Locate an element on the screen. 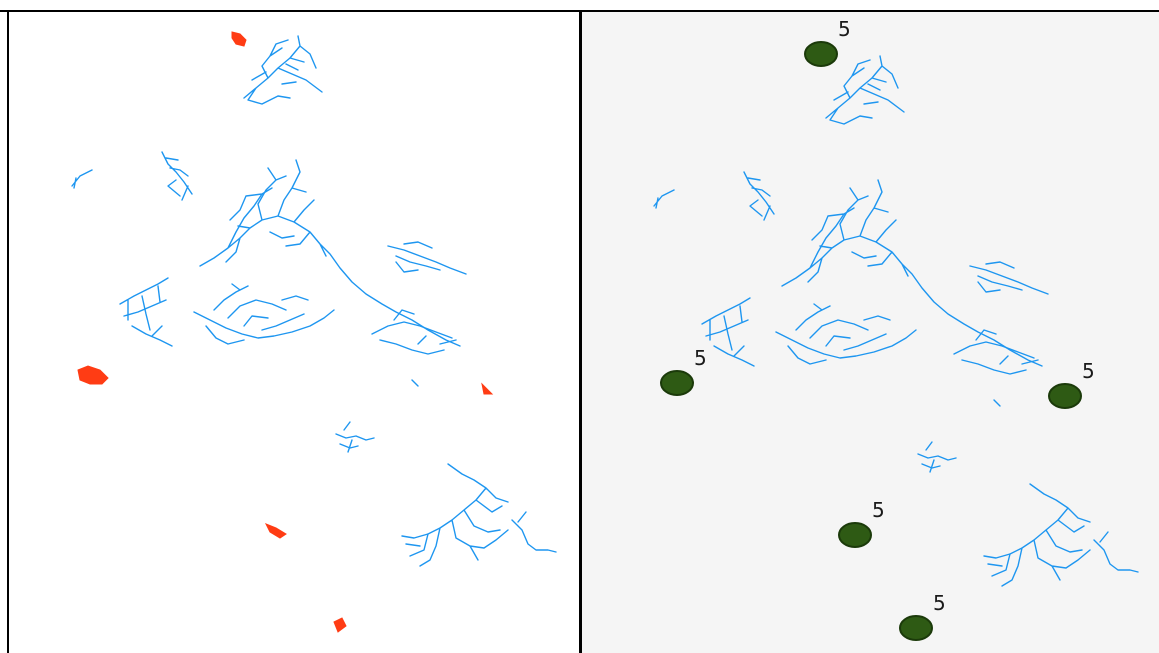 The height and width of the screenshot is (653, 1159). cluster-west-marker: 5 is located at coordinates (683, 371).